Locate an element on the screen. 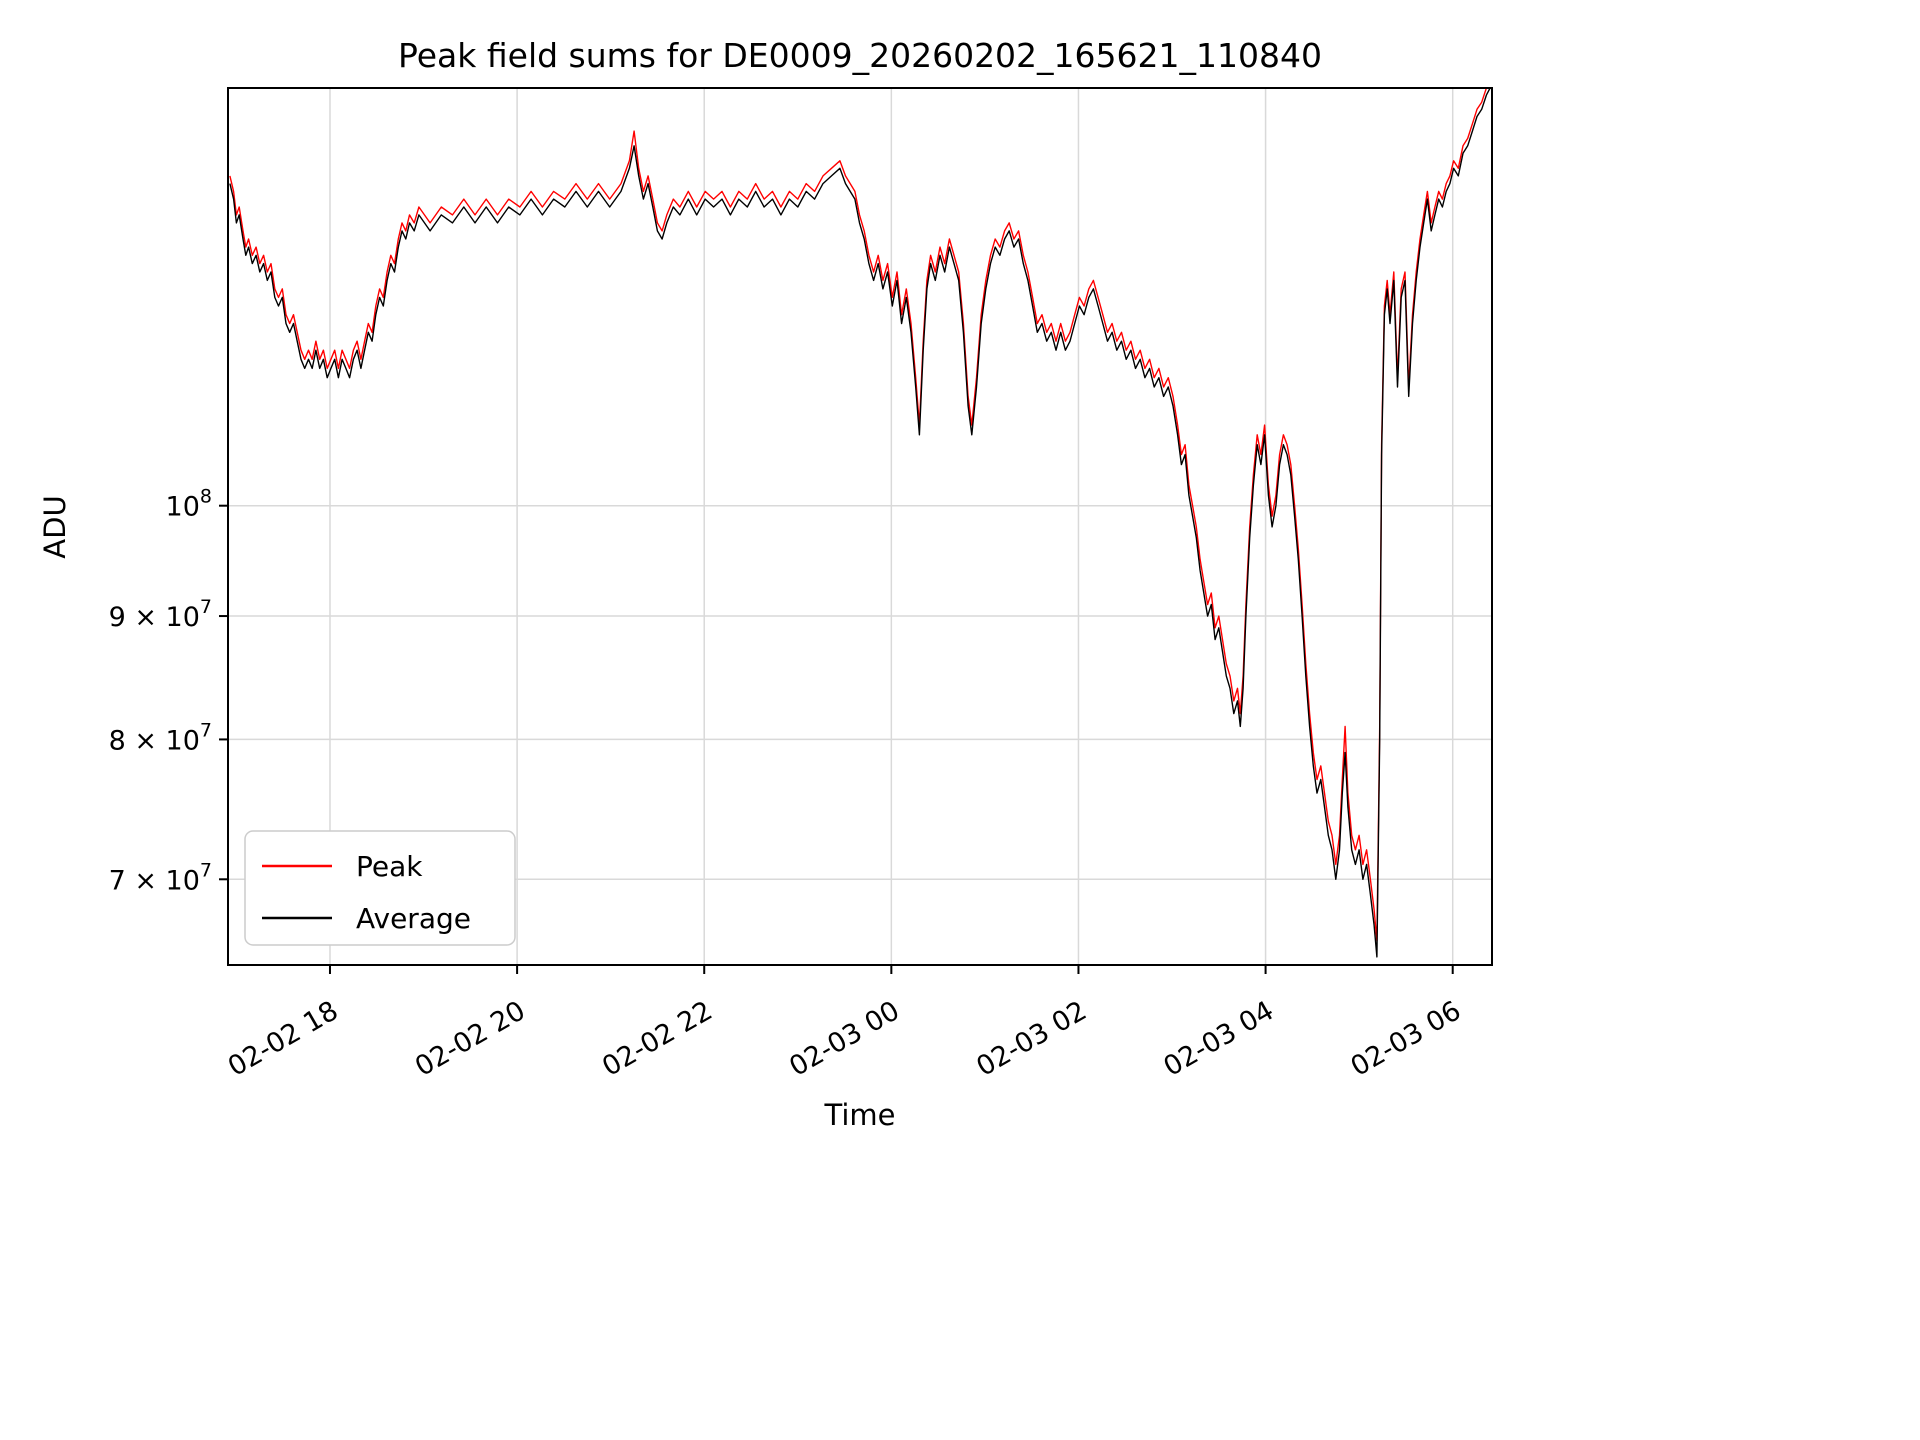  legend-box is located at coordinates (380, 888).